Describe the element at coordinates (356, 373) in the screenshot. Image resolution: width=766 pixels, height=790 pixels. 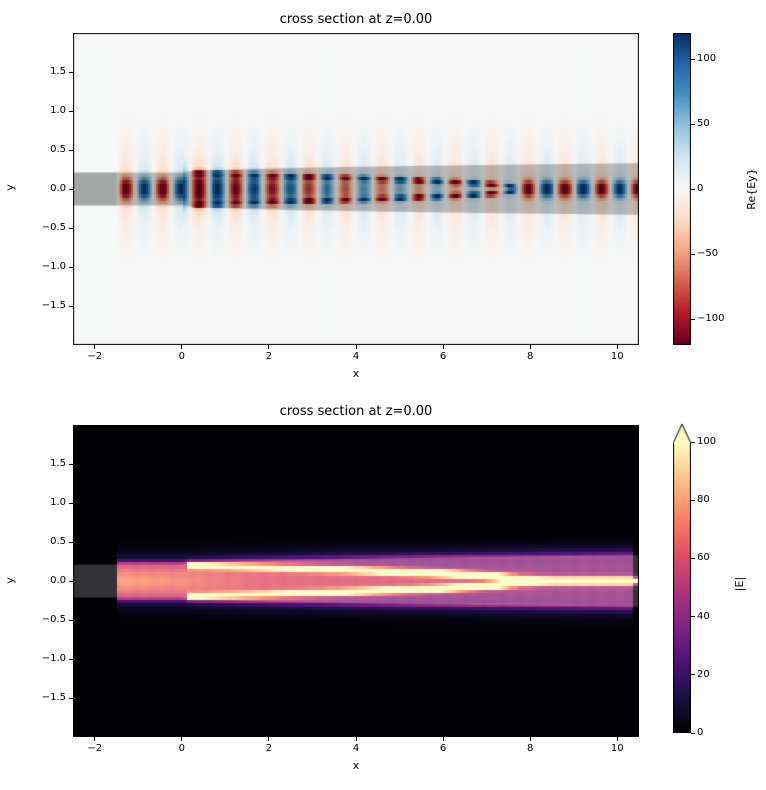
I see `x-axis-label-top: x` at that location.